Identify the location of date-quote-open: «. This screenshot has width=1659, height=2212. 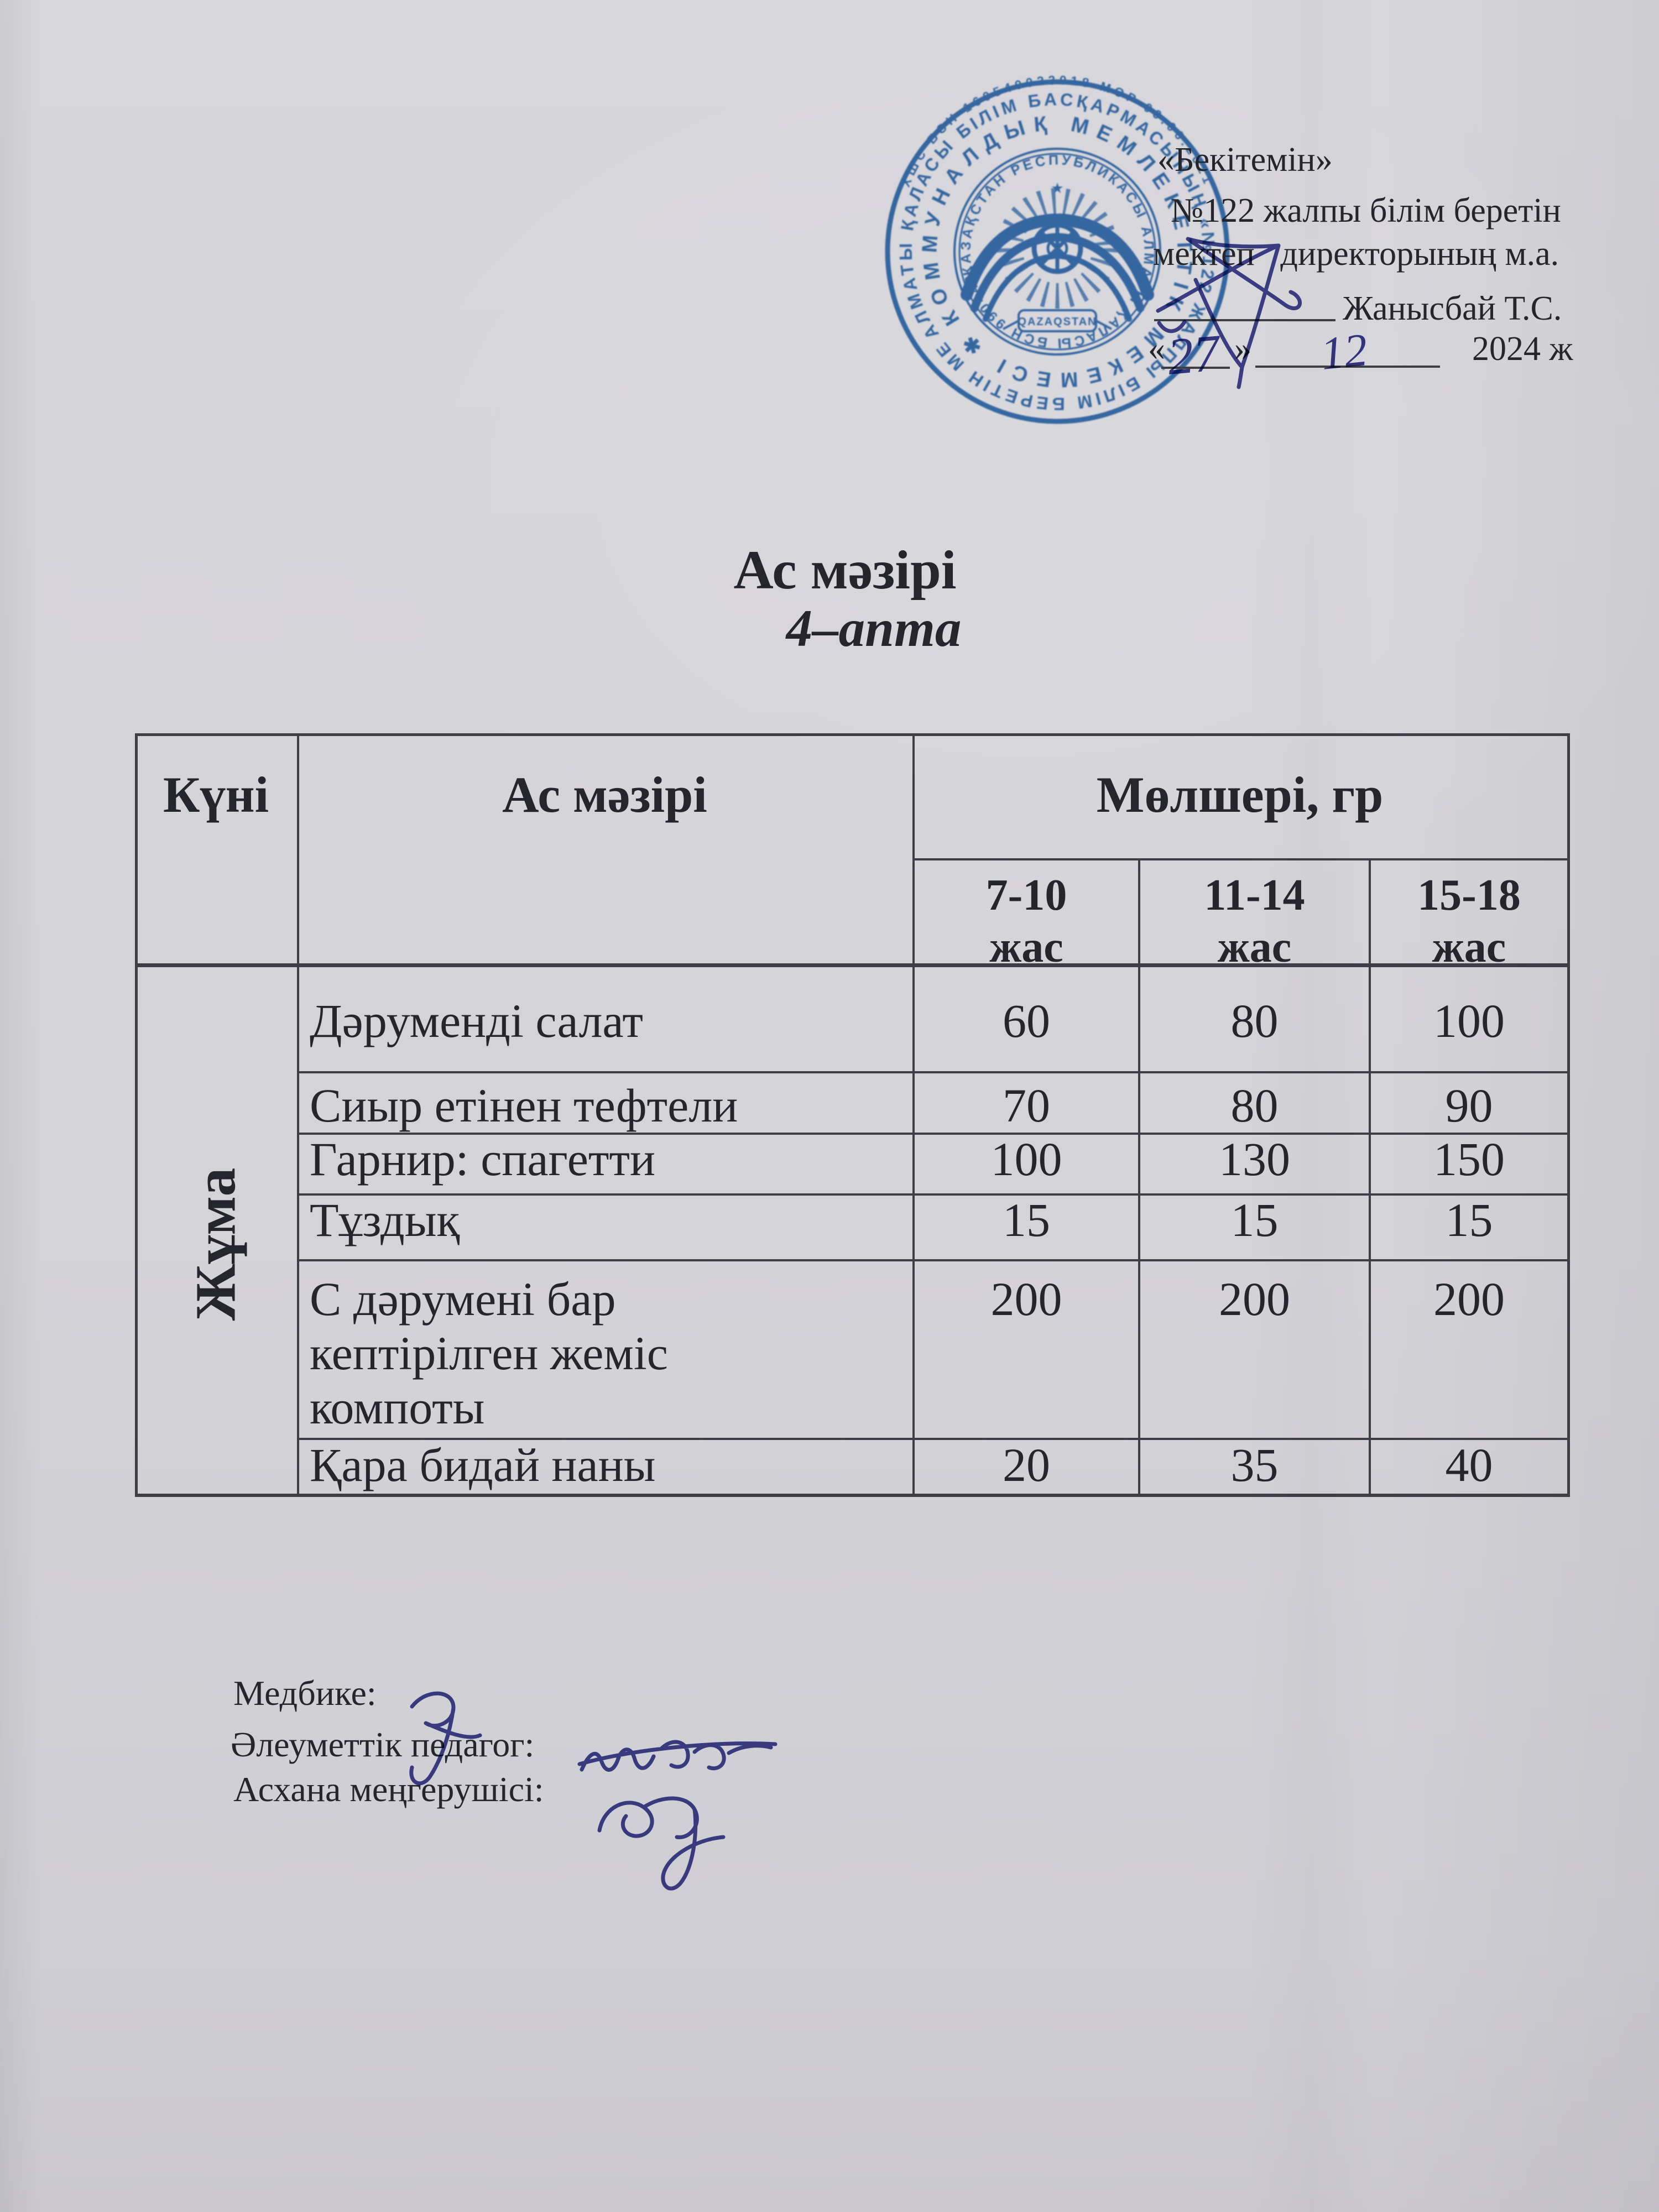
(1156, 349).